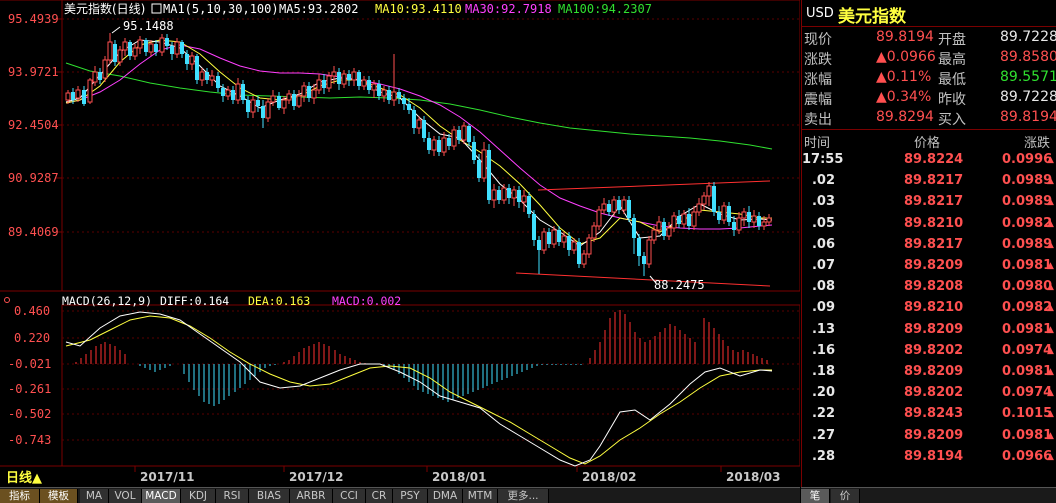 The height and width of the screenshot is (503, 1056). Describe the element at coordinates (934, 159) in the screenshot. I see `tick-price: 89.8224` at that location.